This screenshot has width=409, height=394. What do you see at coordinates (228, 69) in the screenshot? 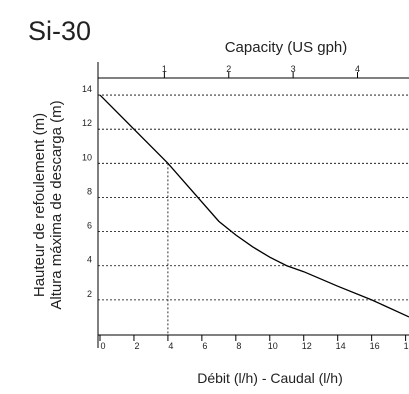
I see `x2-tick-label: 2` at bounding box center [228, 69].